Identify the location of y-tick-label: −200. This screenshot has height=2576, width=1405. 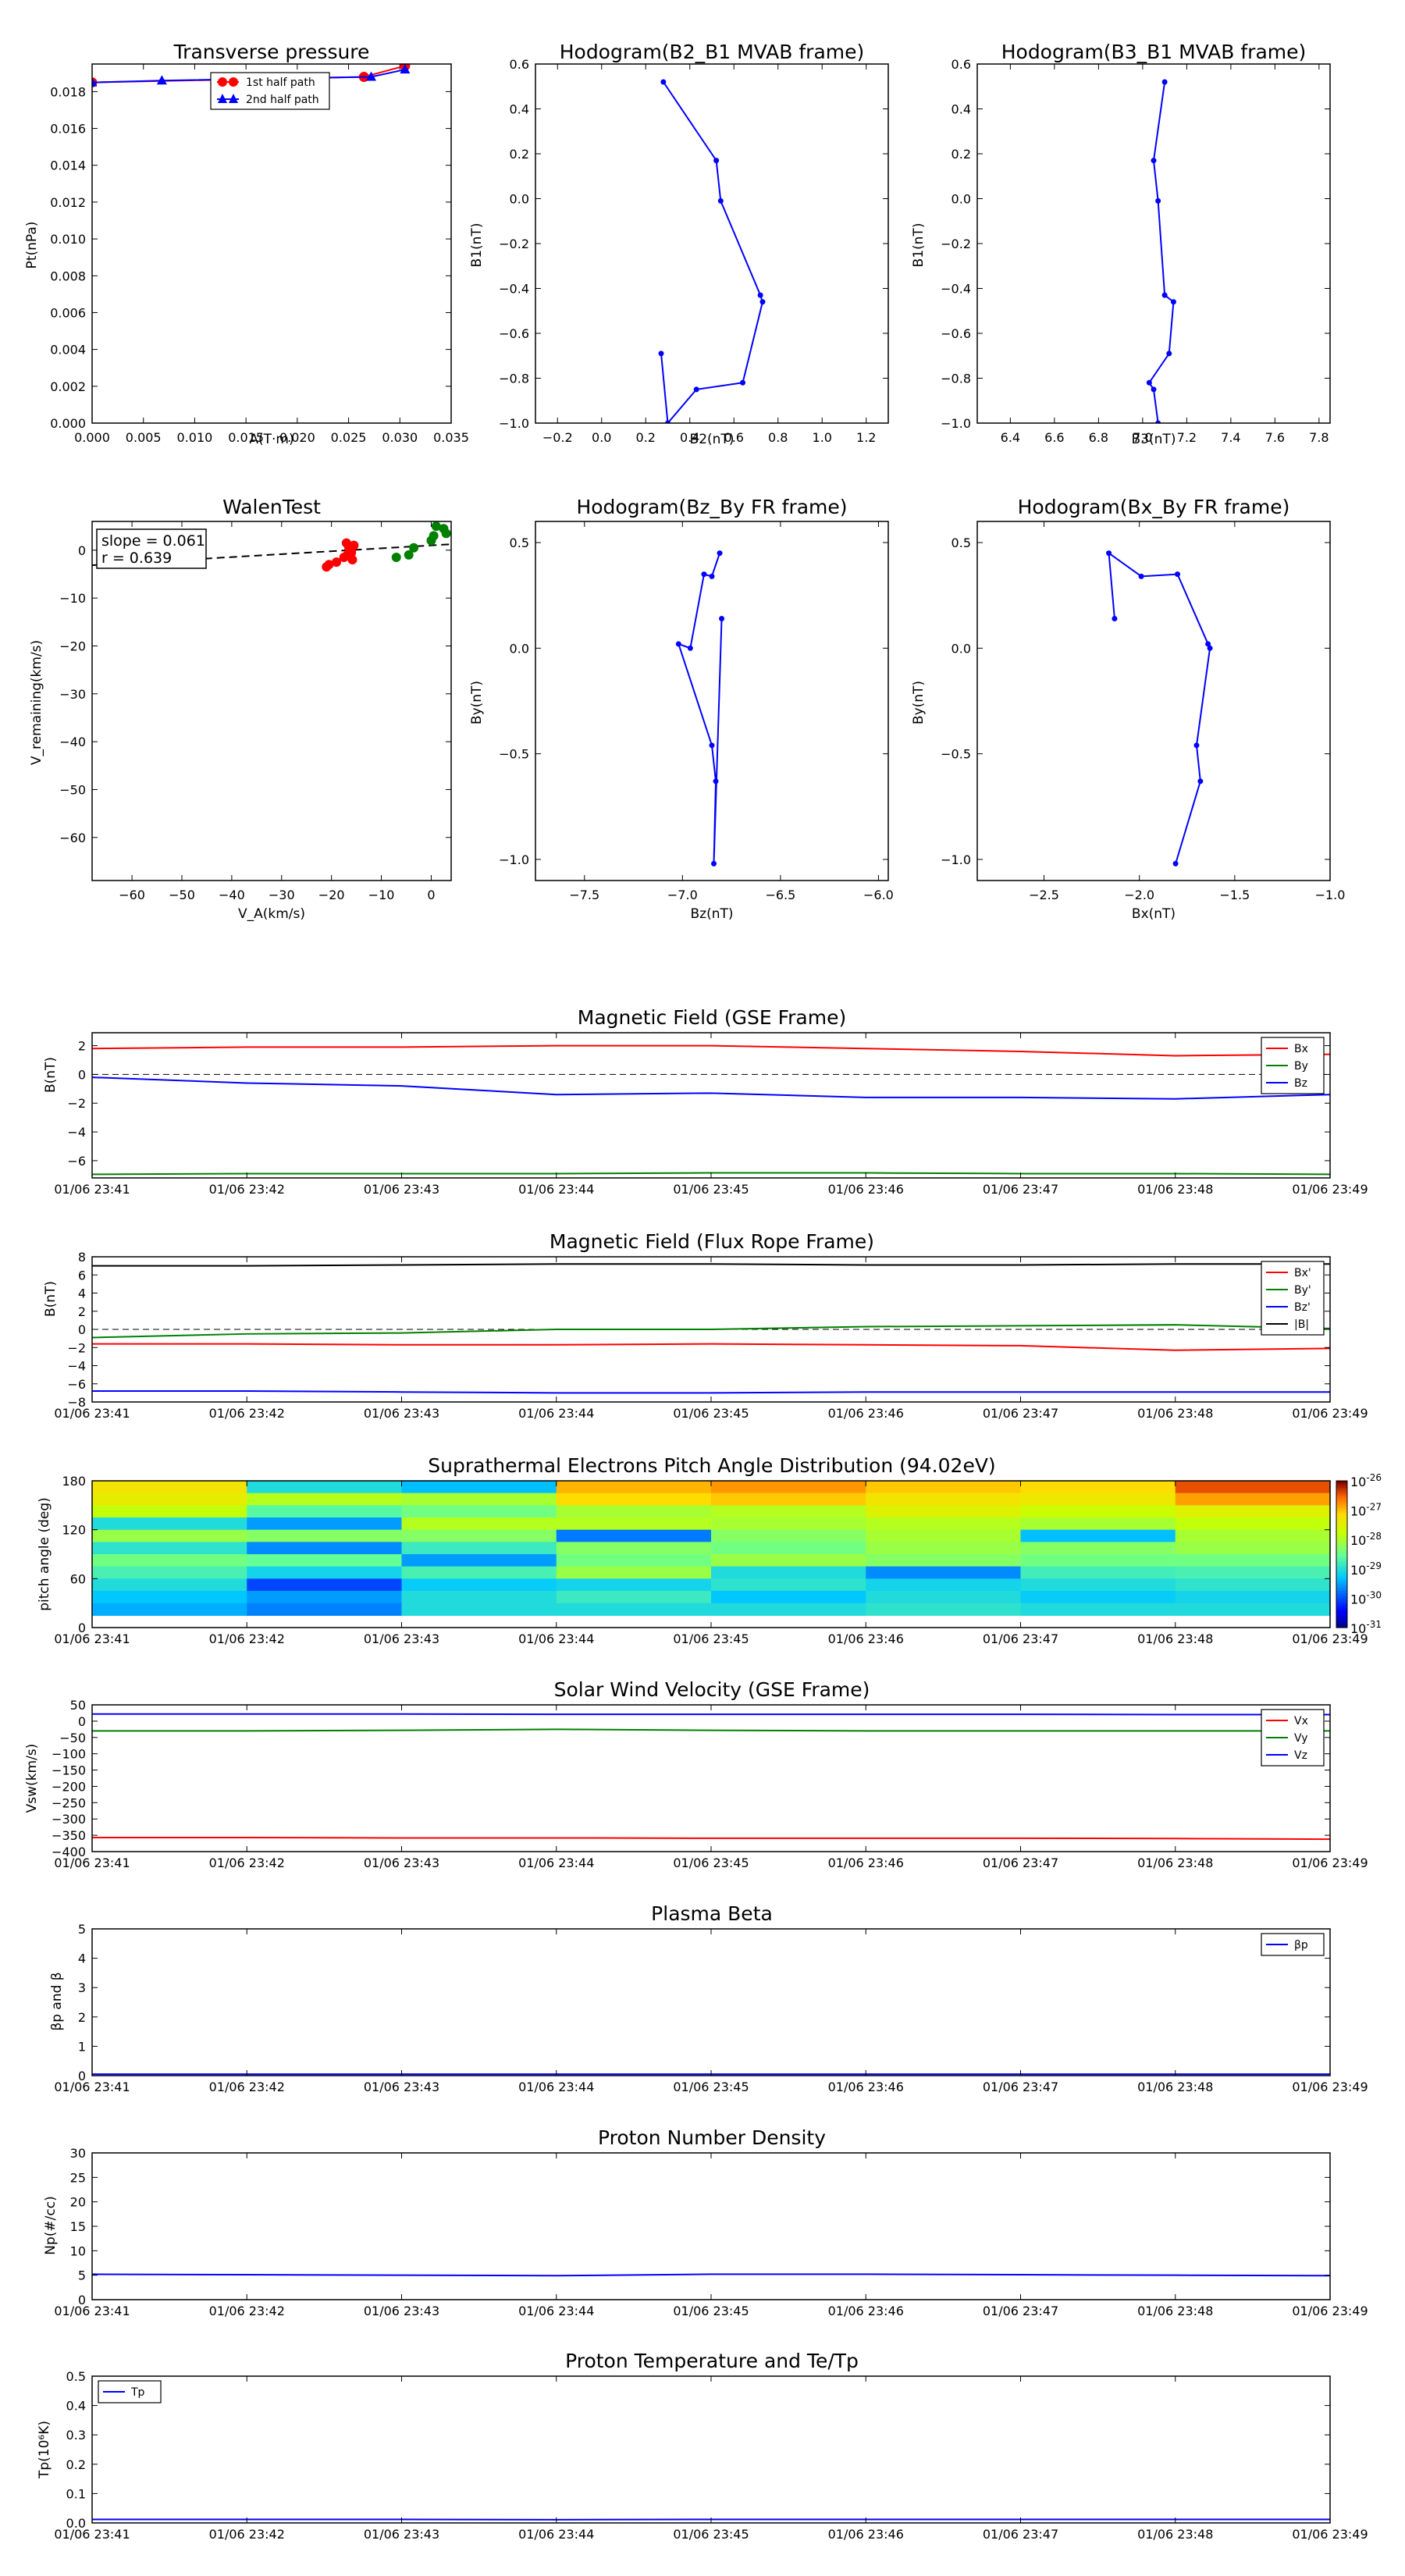
(69, 1786).